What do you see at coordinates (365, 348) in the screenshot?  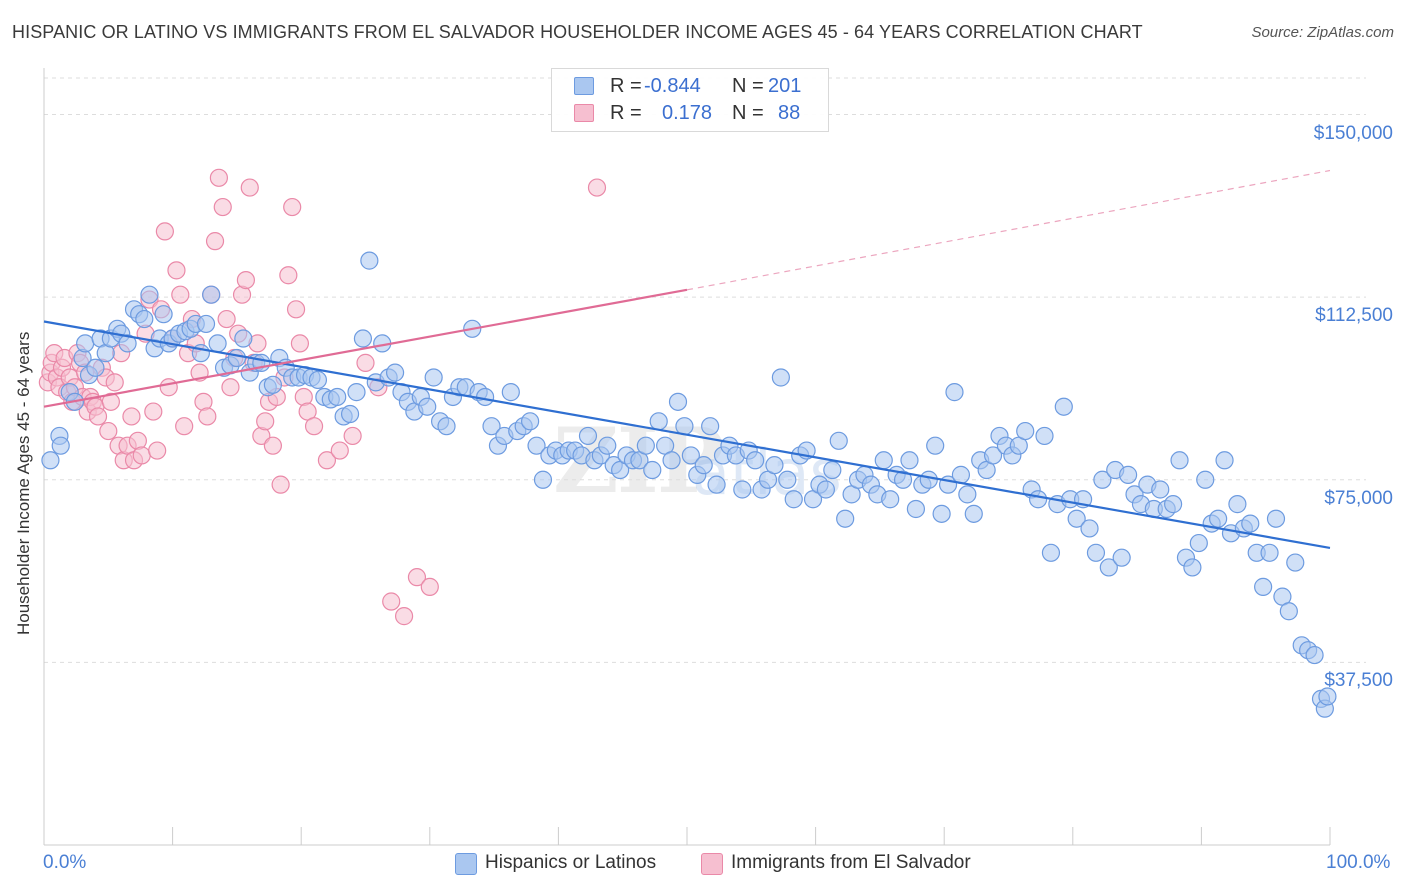 I see `pink-trend-line` at bounding box center [365, 348].